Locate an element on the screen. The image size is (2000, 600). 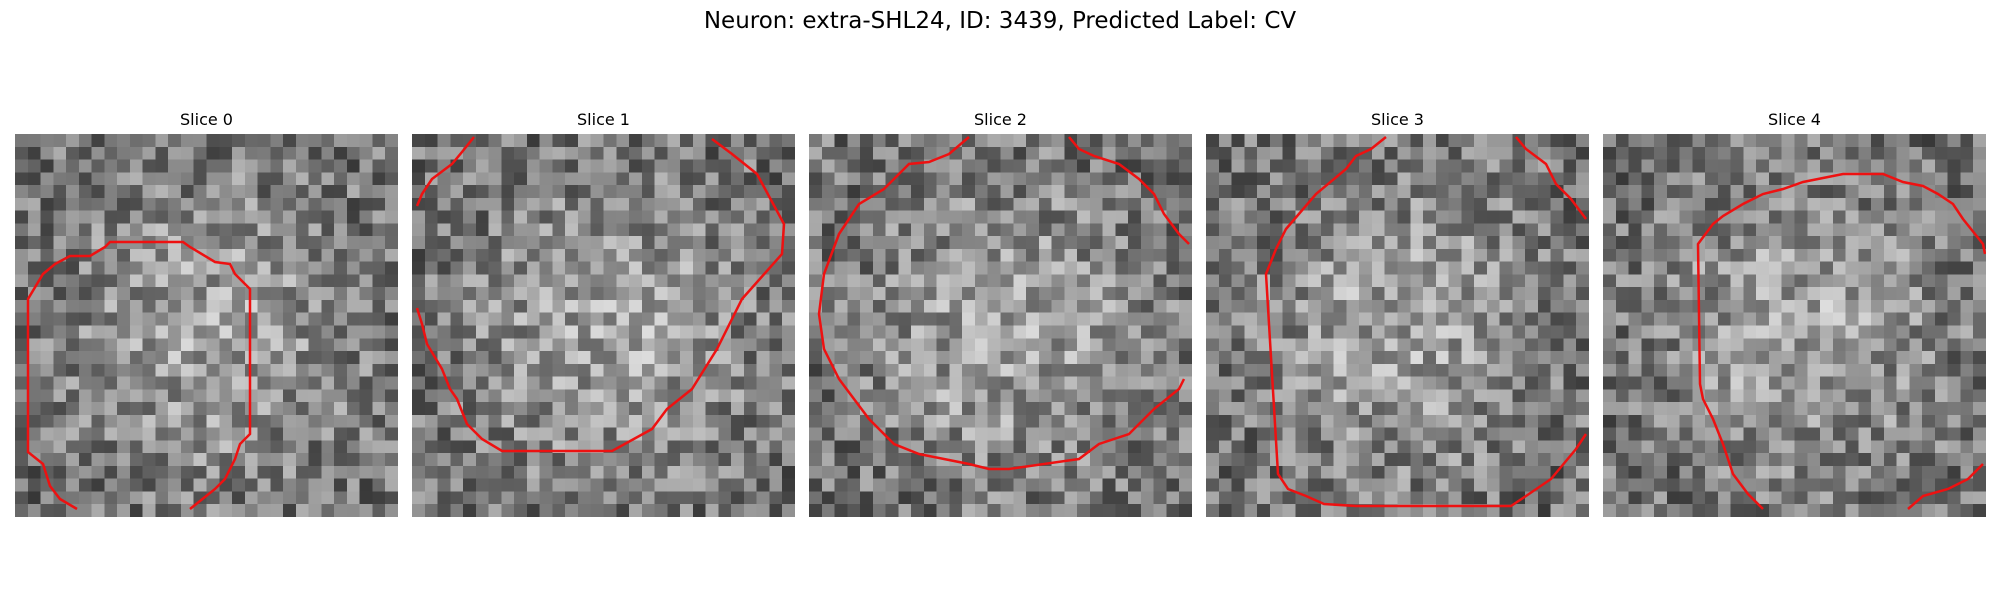
slice-3-contour is located at coordinates (1397, 325).